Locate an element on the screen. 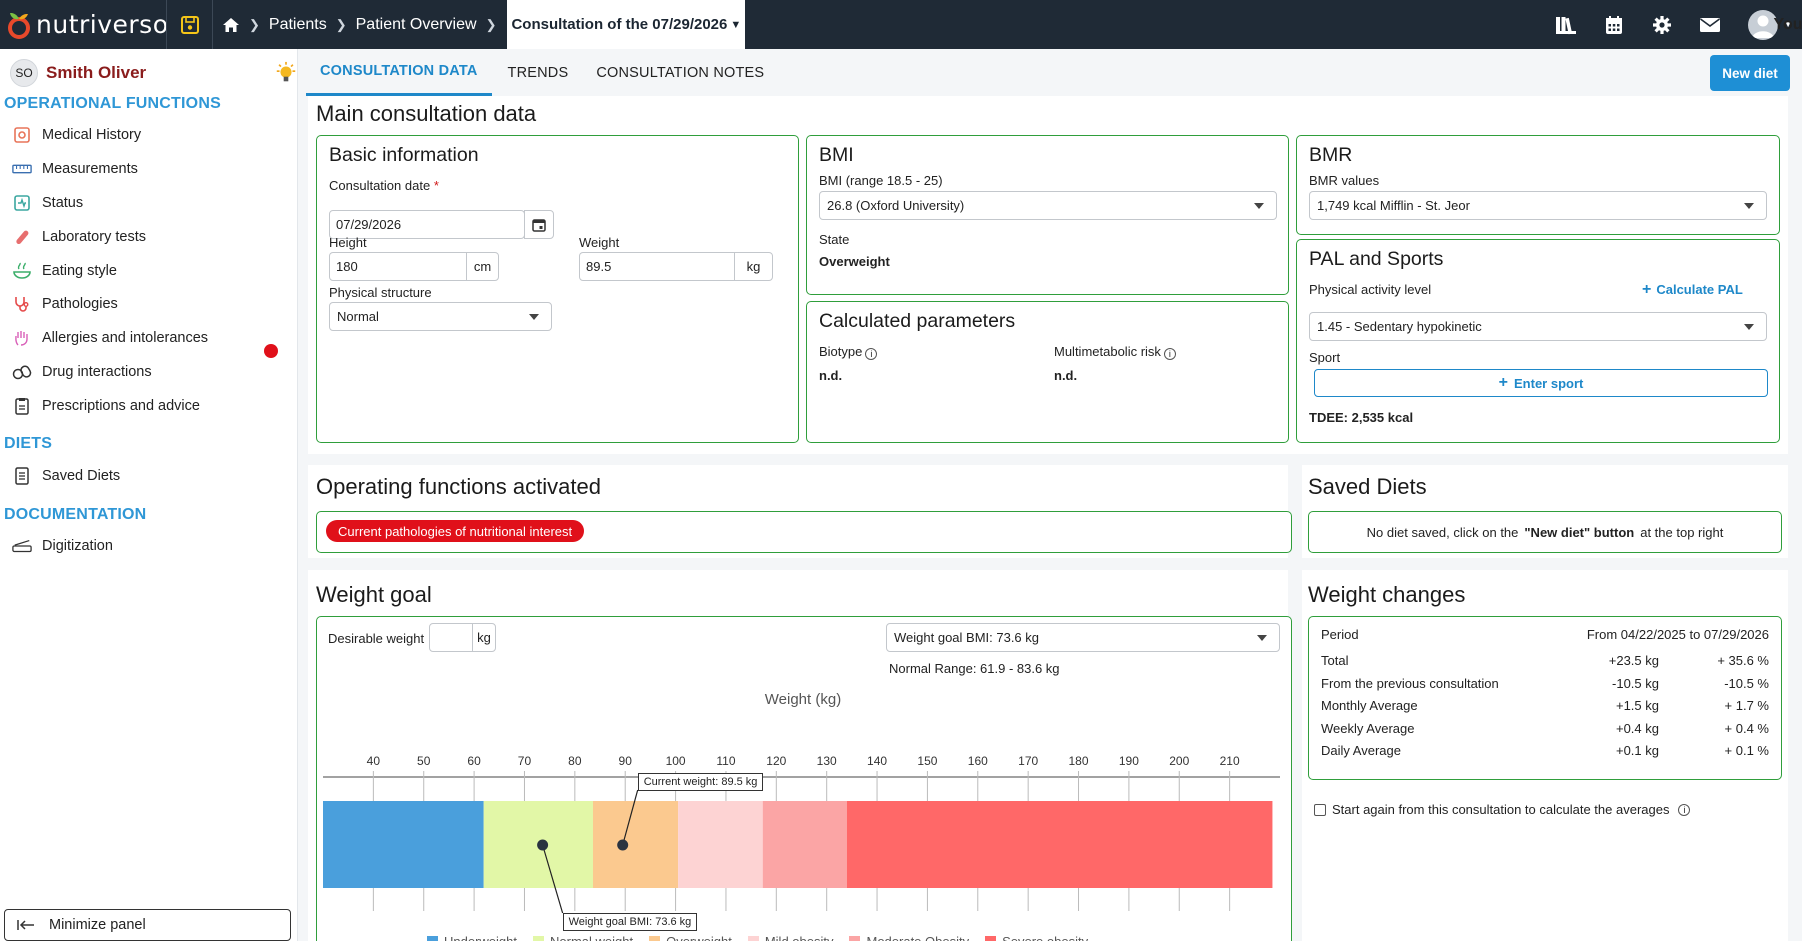  calendar-button is located at coordinates (1614, 24).